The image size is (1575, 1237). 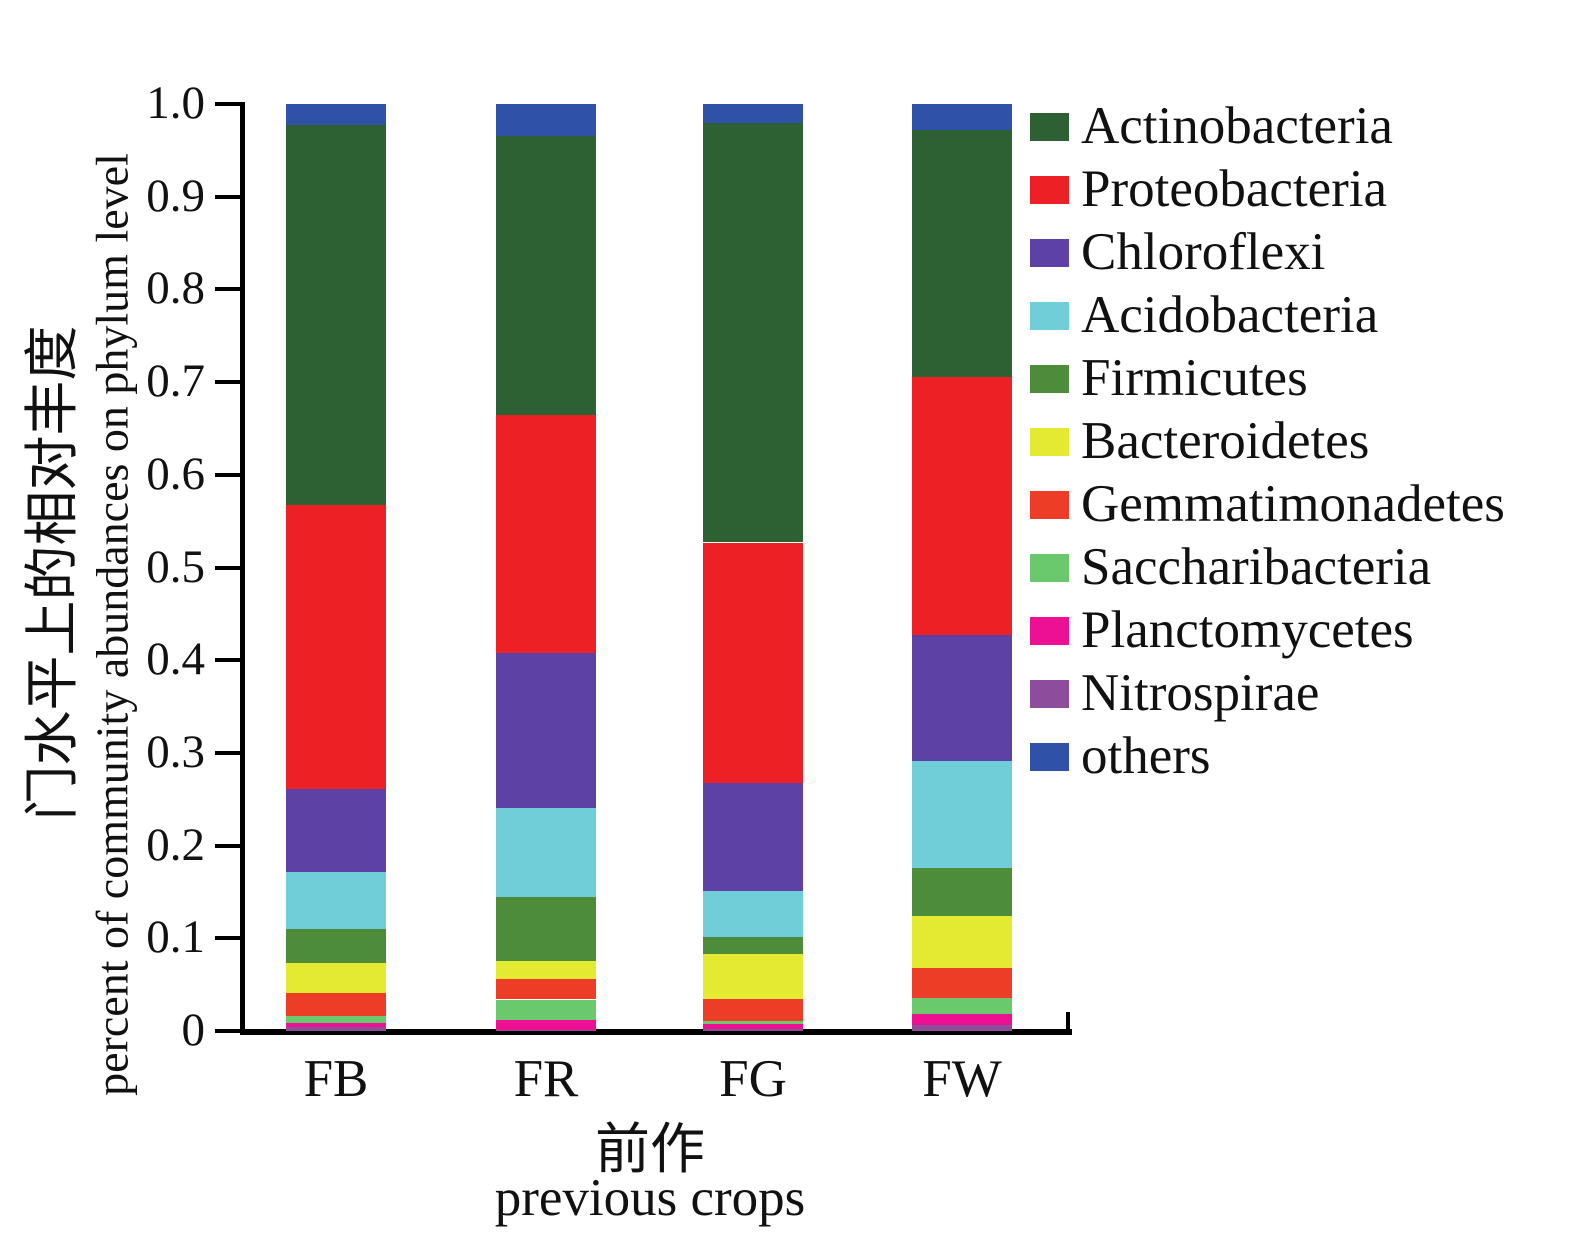 What do you see at coordinates (175, 473) in the screenshot?
I see `y-tick-label: 0.6` at bounding box center [175, 473].